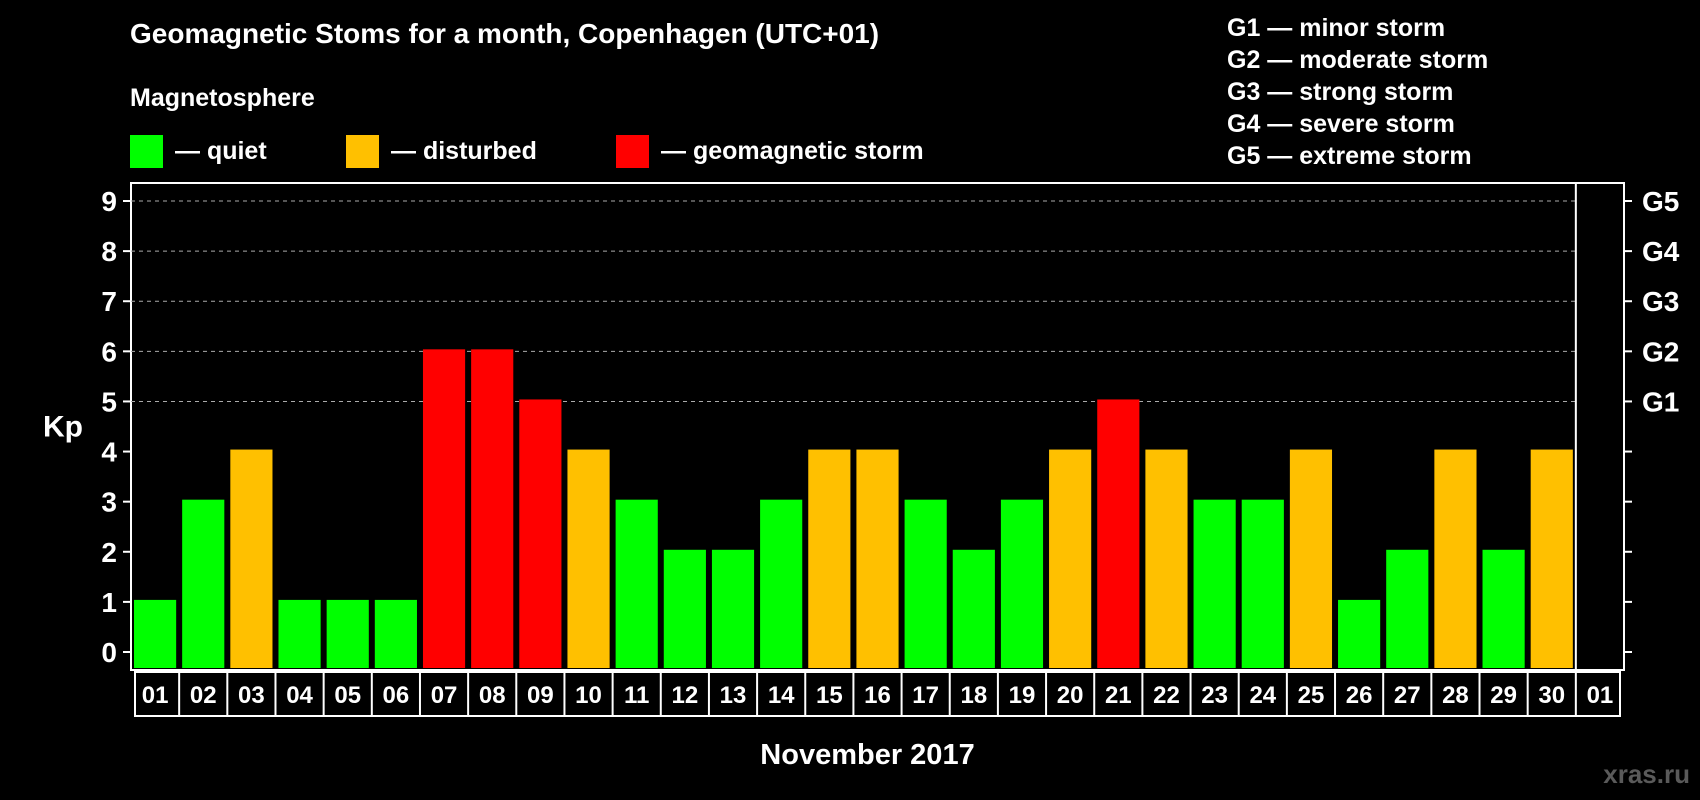 This screenshot has height=800, width=1700. I want to click on x-axis-label: November 2017, so click(867, 755).